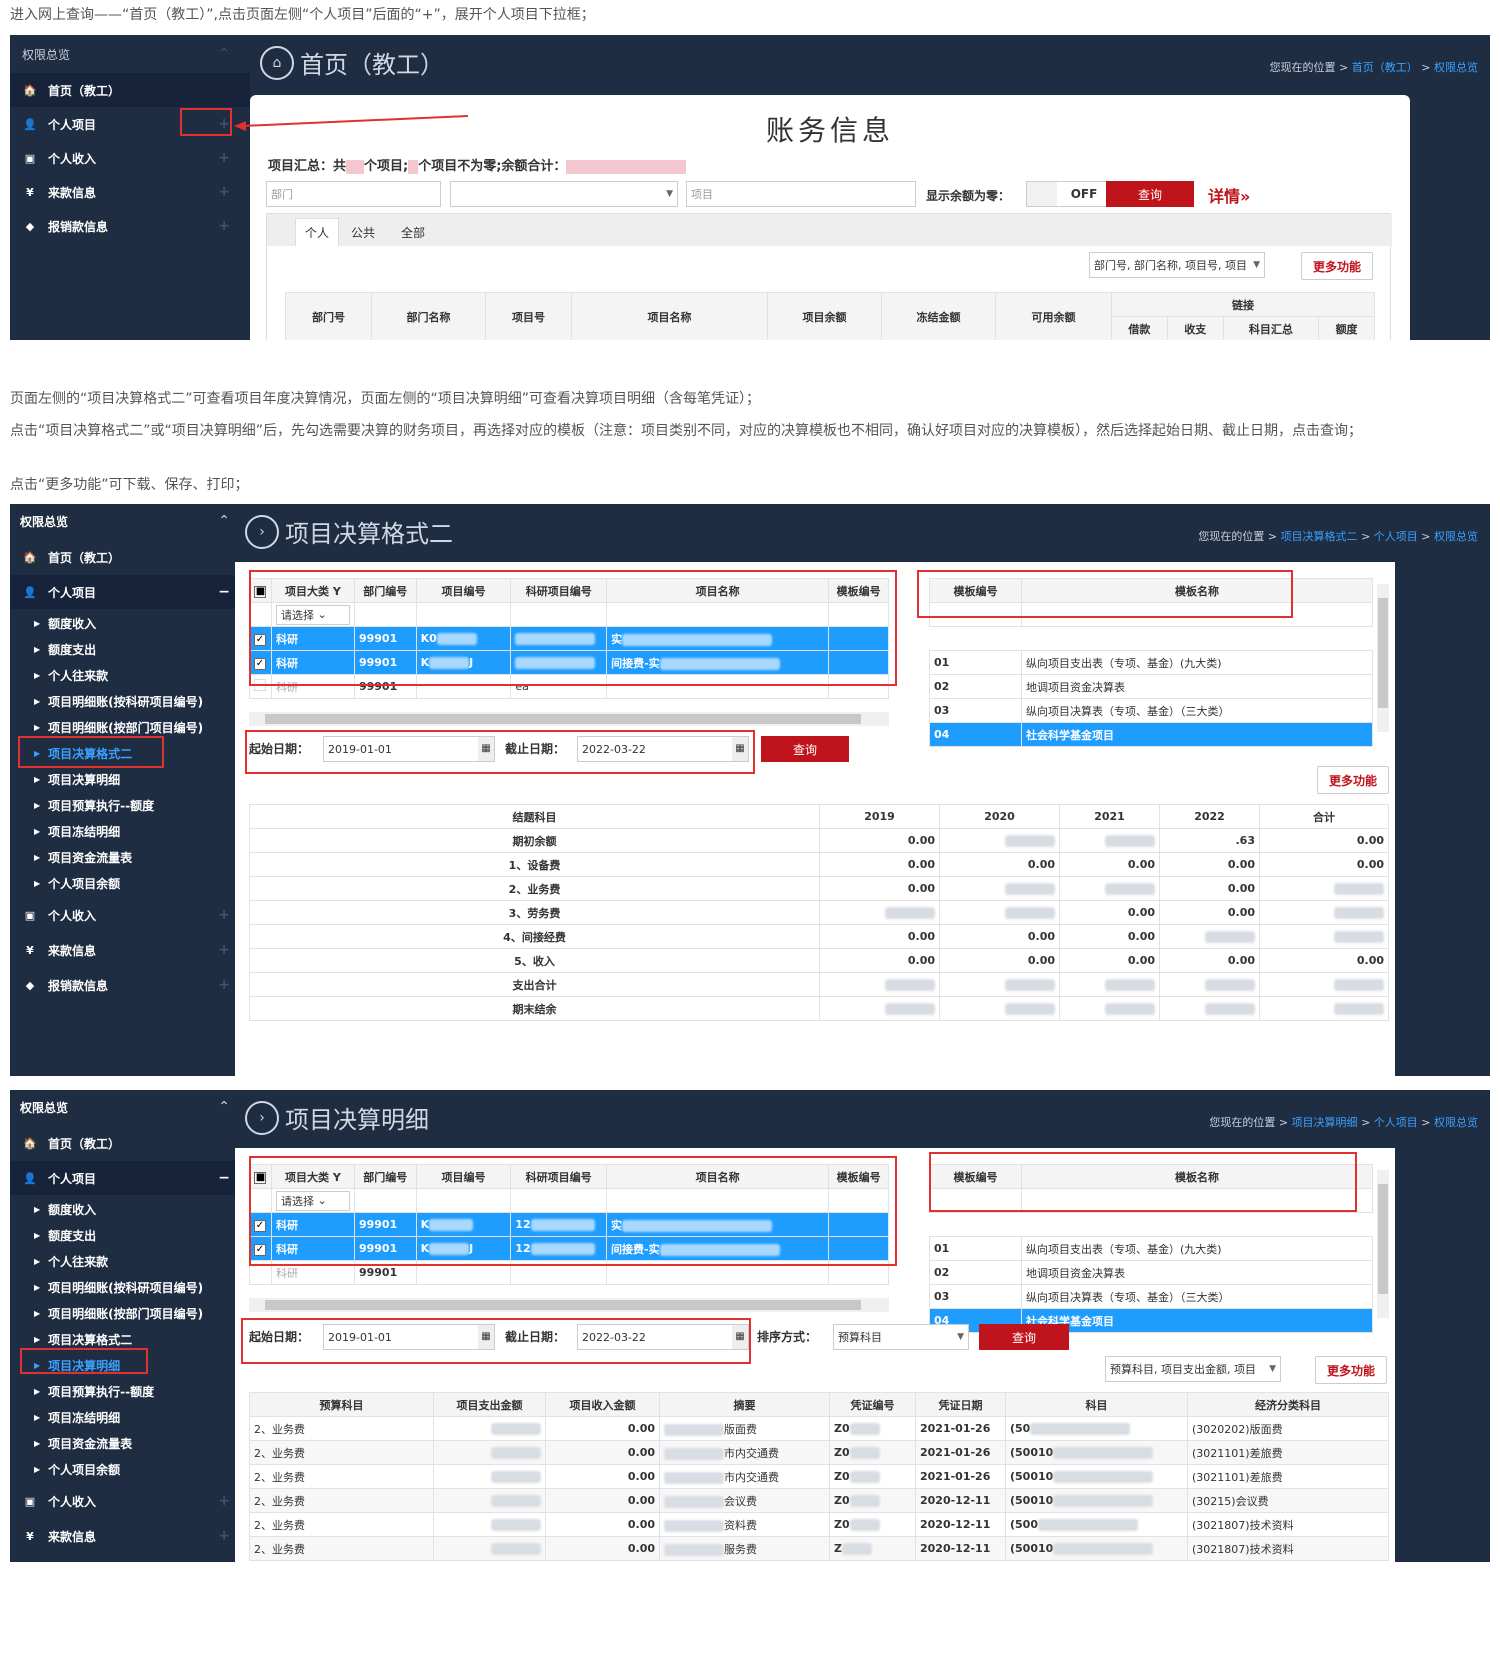 This screenshot has width=1500, height=1679. I want to click on dept-dropdown: ▼, so click(564, 194).